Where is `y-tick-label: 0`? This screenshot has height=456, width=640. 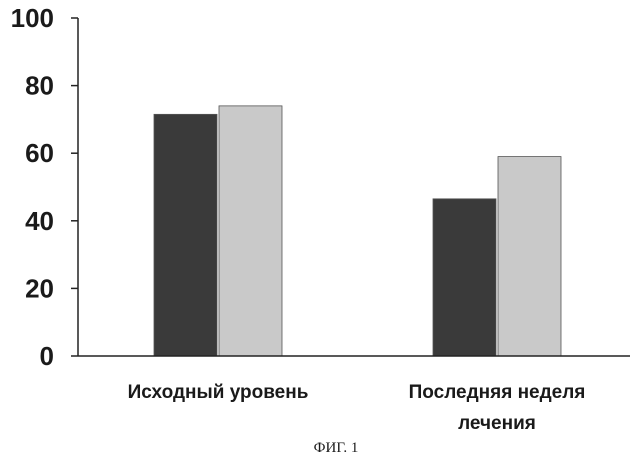
y-tick-label: 0 is located at coordinates (47, 356).